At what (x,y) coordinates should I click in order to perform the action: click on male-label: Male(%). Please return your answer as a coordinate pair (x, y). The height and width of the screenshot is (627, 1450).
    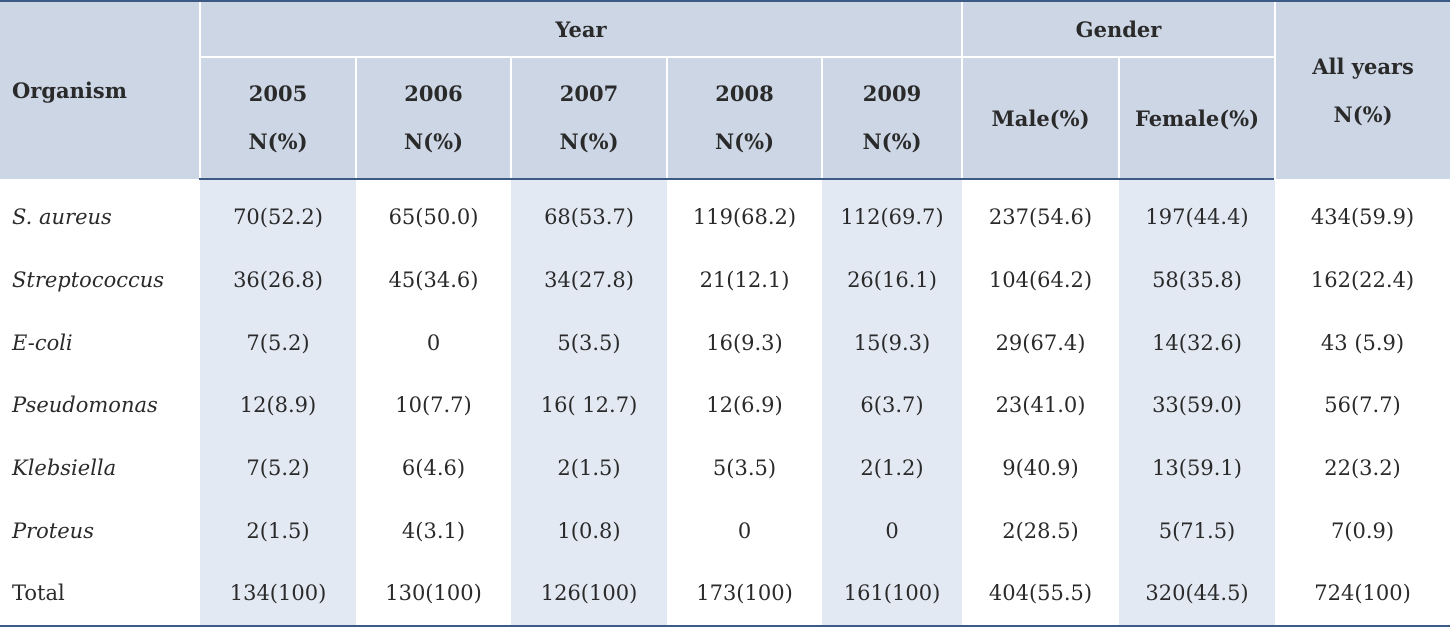
    Looking at the image, I should click on (1040, 118).